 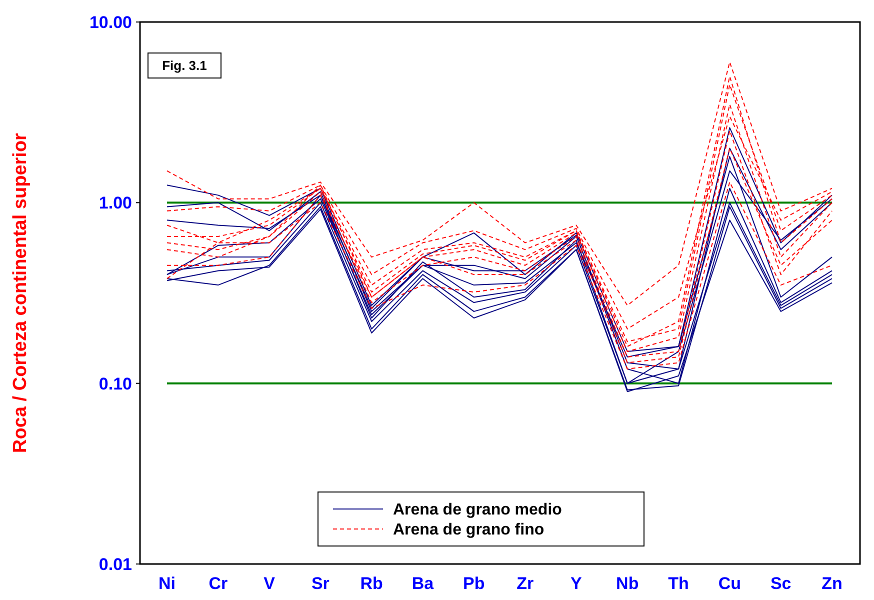 What do you see at coordinates (627, 583) in the screenshot?
I see `x-tick-label: Nb` at bounding box center [627, 583].